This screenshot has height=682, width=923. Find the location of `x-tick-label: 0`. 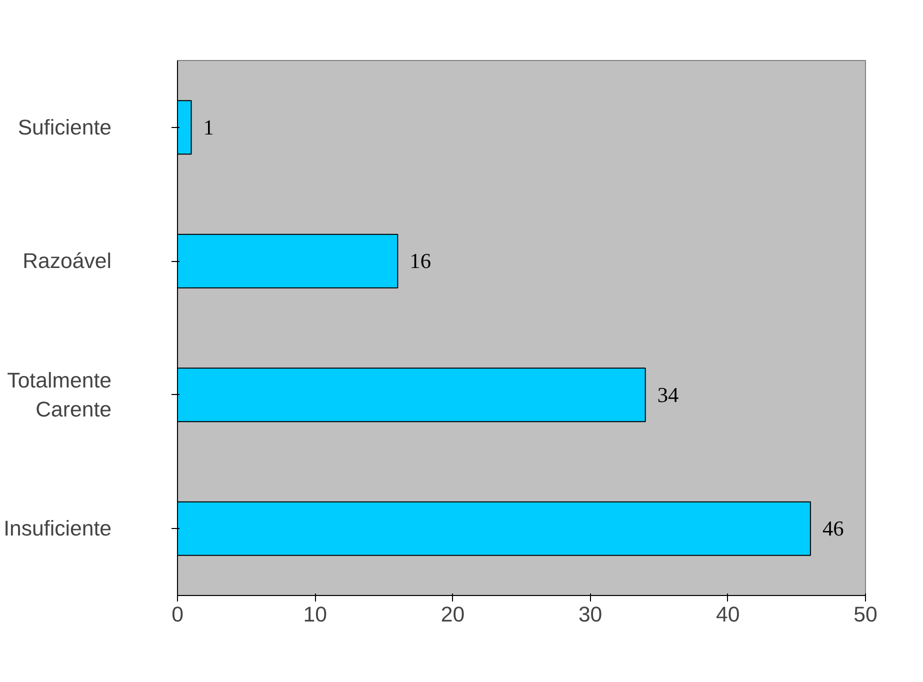

x-tick-label: 0 is located at coordinates (178, 614).